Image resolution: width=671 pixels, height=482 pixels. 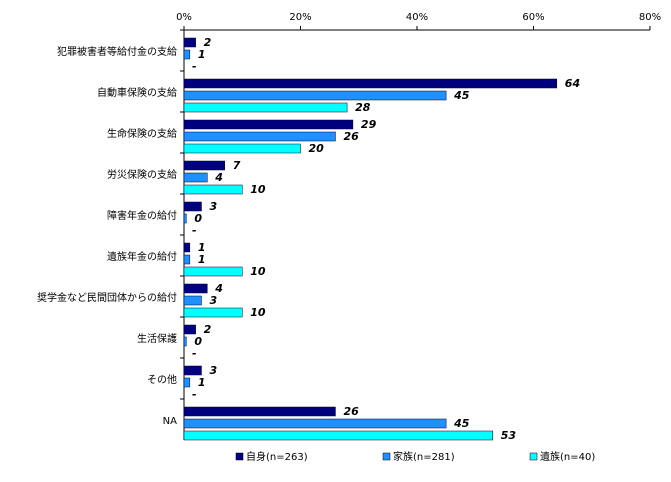 I want to click on x-tick-label: 40%, so click(x=417, y=17).